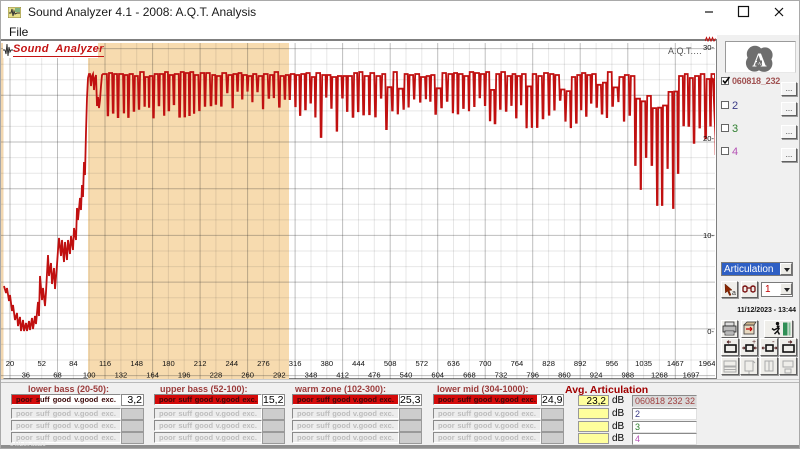 The image size is (800, 449). Describe the element at coordinates (691, 375) in the screenshot. I see `svg-text: 1697` at that location.